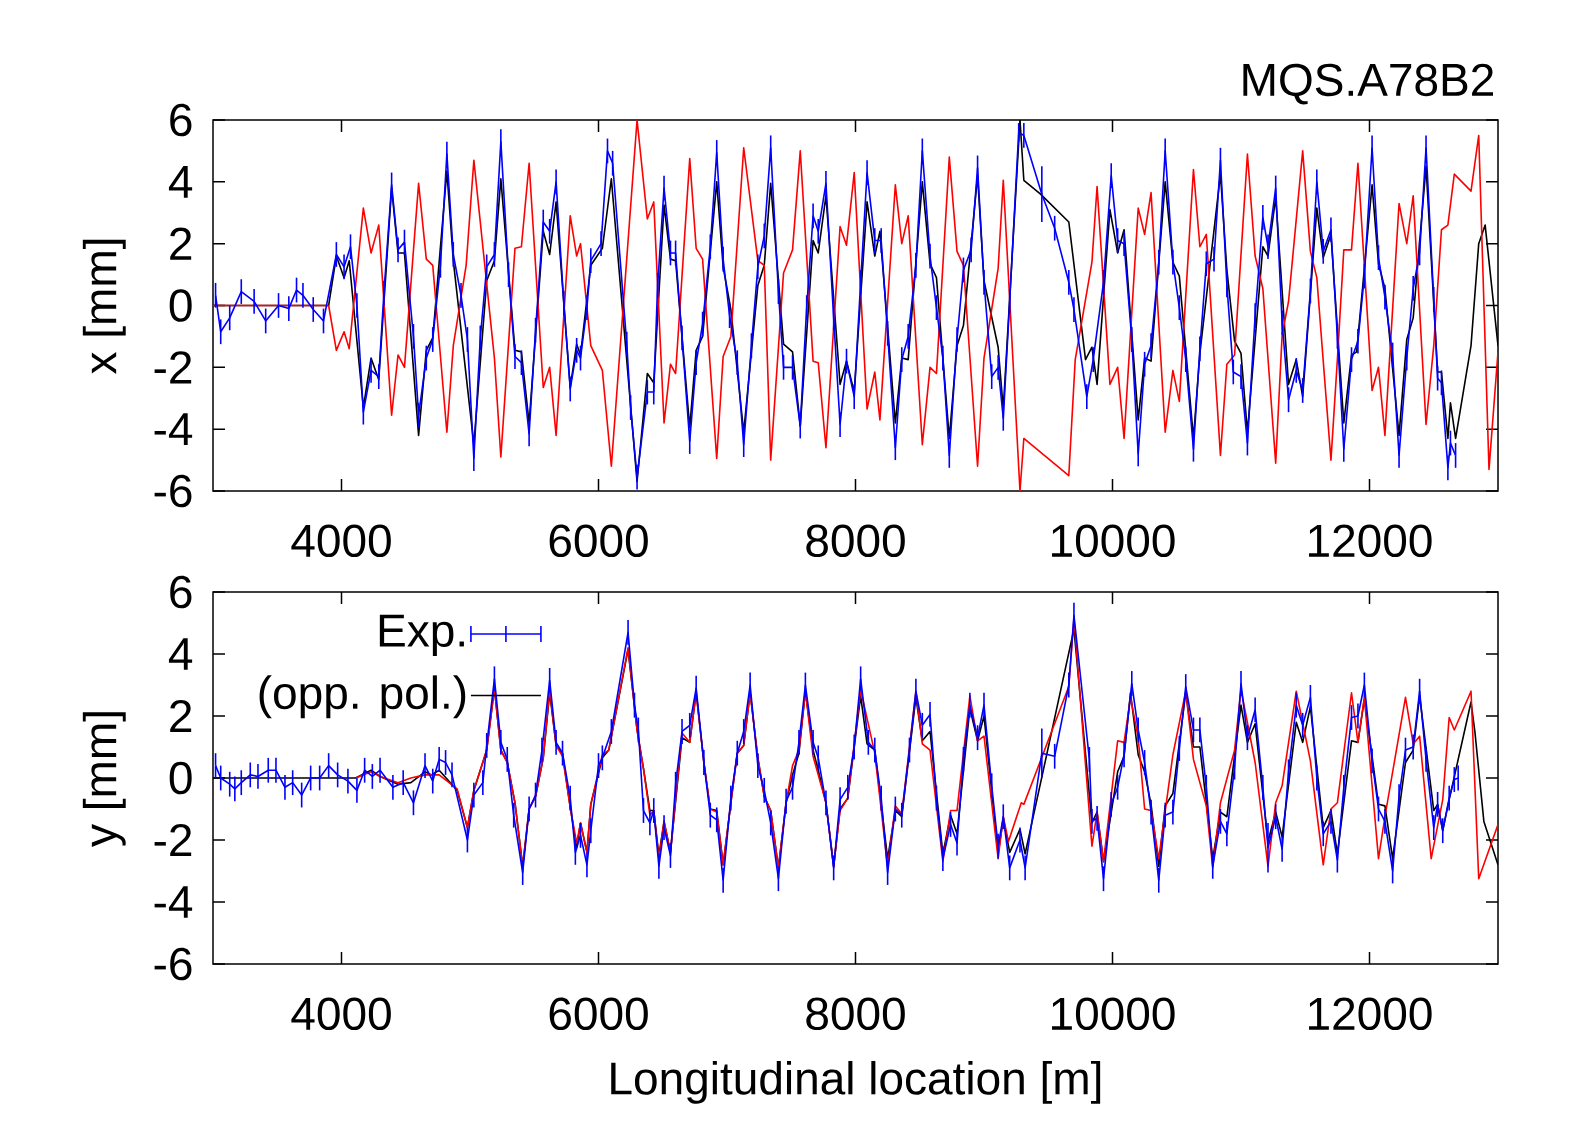 The image size is (1596, 1136). Describe the element at coordinates (104, 779) in the screenshot. I see `y-axis-title: y [mm]` at that location.